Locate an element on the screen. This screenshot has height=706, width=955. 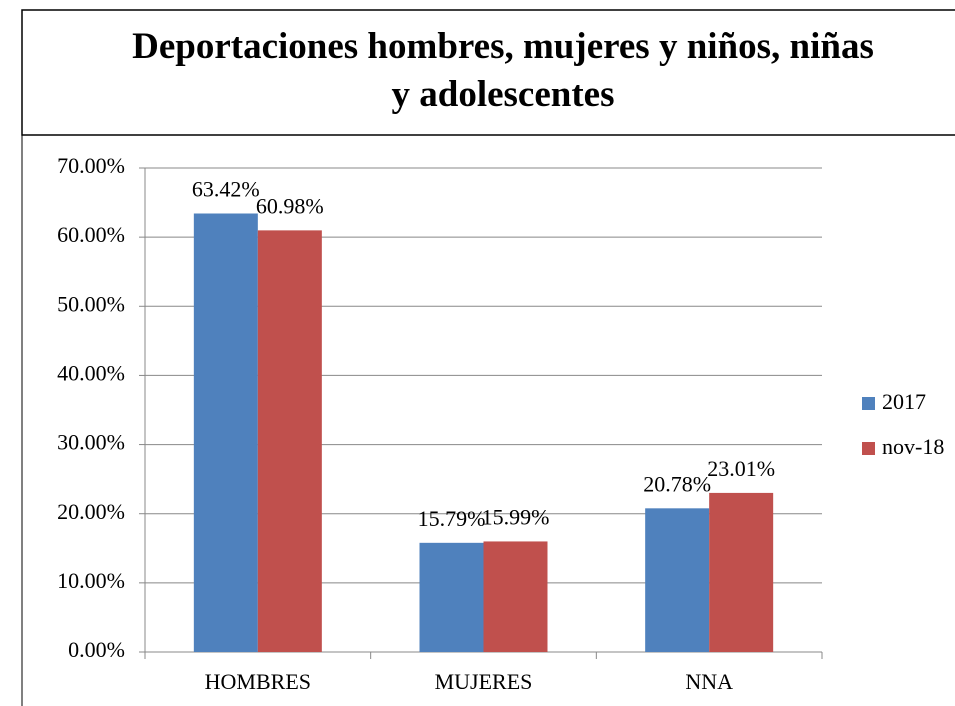
x-tick-label: MUJERES is located at coordinates (484, 681).